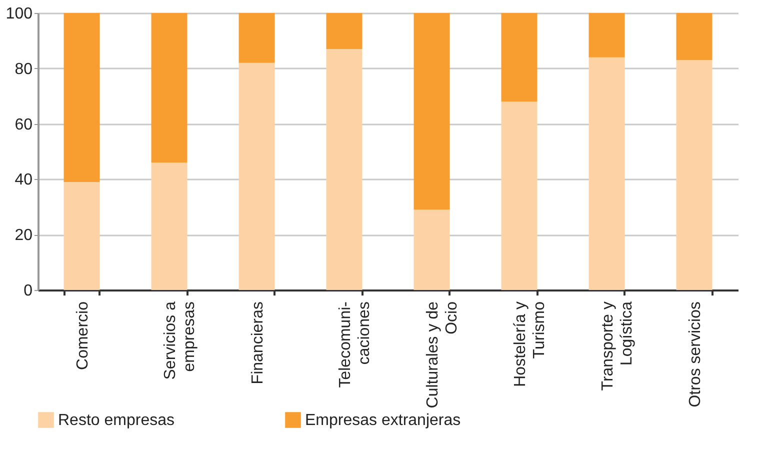  Describe the element at coordinates (383, 420) in the screenshot. I see `legend-label: Empresas extranjeras` at that location.